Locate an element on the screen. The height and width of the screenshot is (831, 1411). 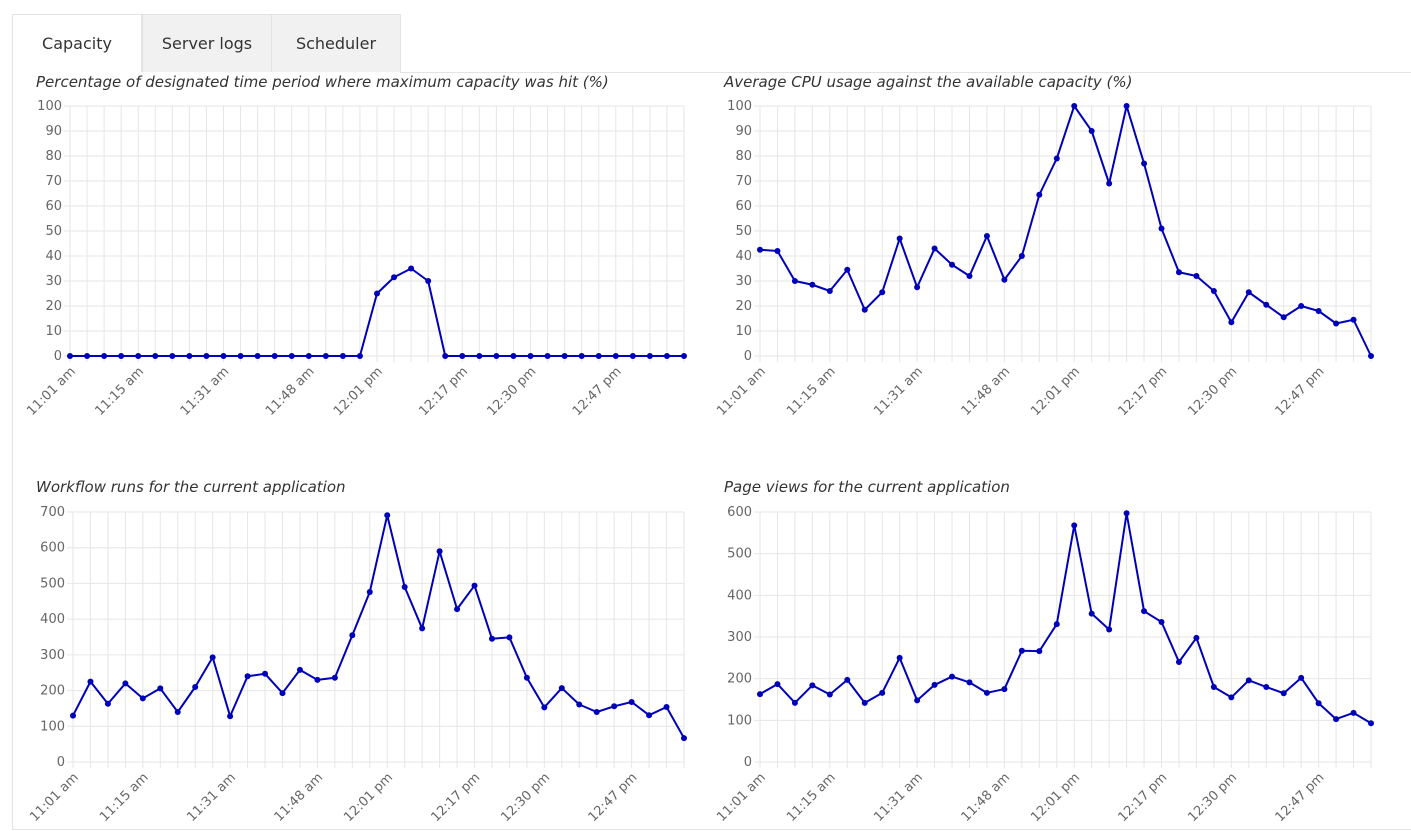
tab-server-logs: Server logs is located at coordinates (207, 43).